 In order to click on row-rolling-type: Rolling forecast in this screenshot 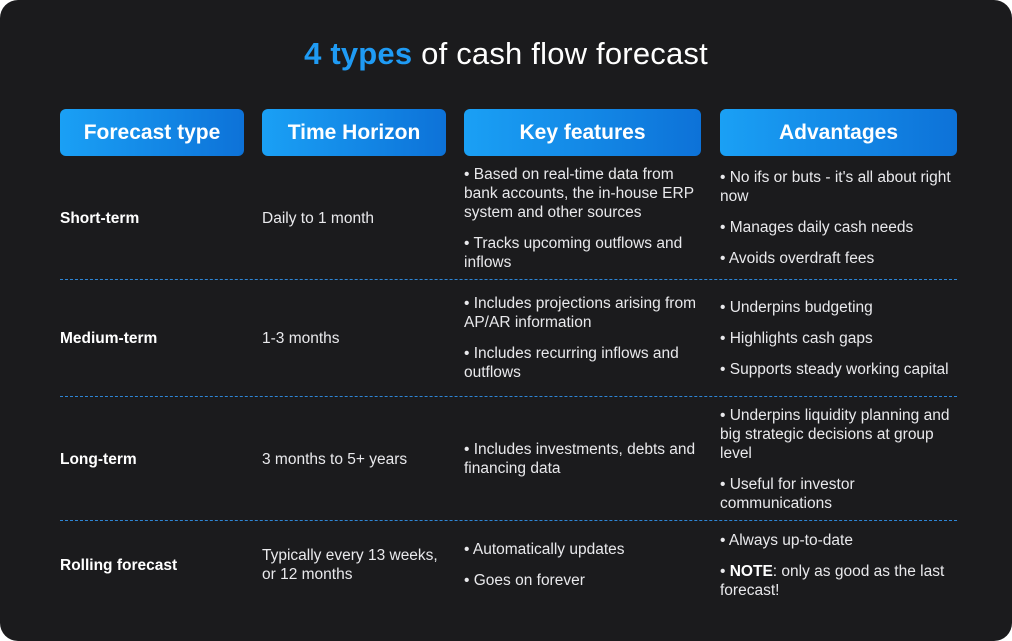, I will do `click(119, 565)`.